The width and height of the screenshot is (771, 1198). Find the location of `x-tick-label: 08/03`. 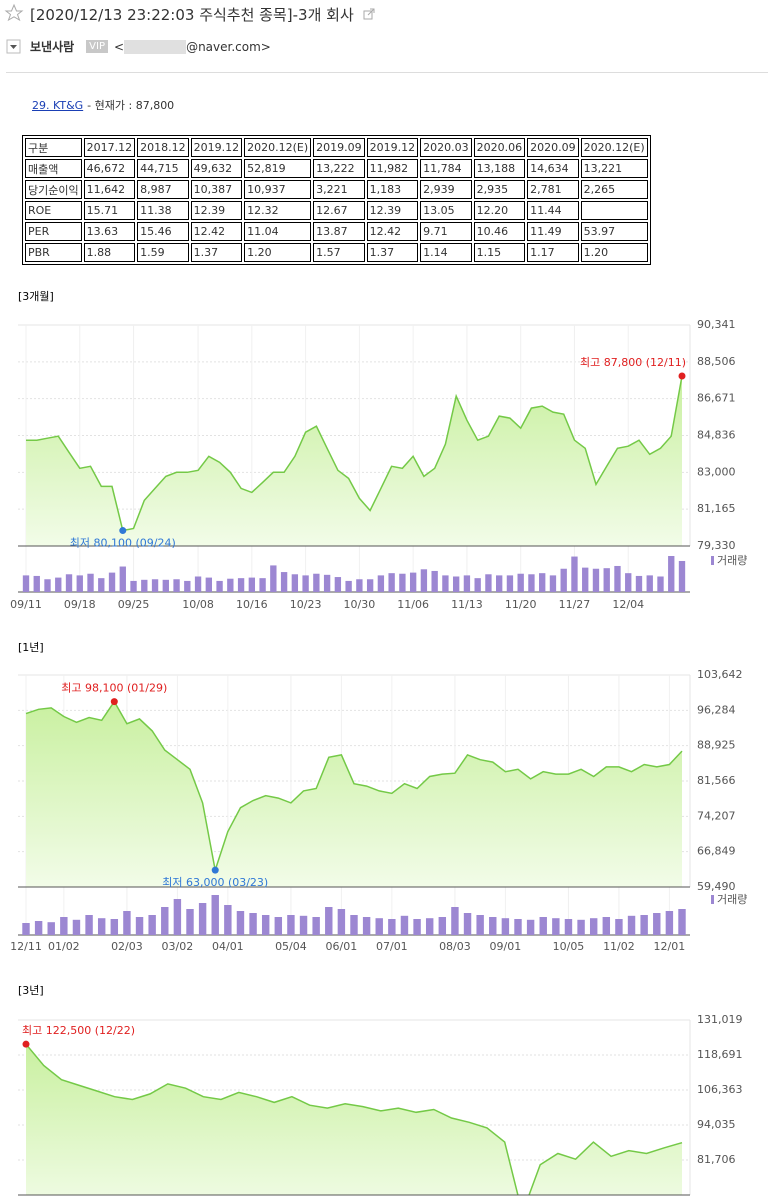

x-tick-label: 08/03 is located at coordinates (455, 946).